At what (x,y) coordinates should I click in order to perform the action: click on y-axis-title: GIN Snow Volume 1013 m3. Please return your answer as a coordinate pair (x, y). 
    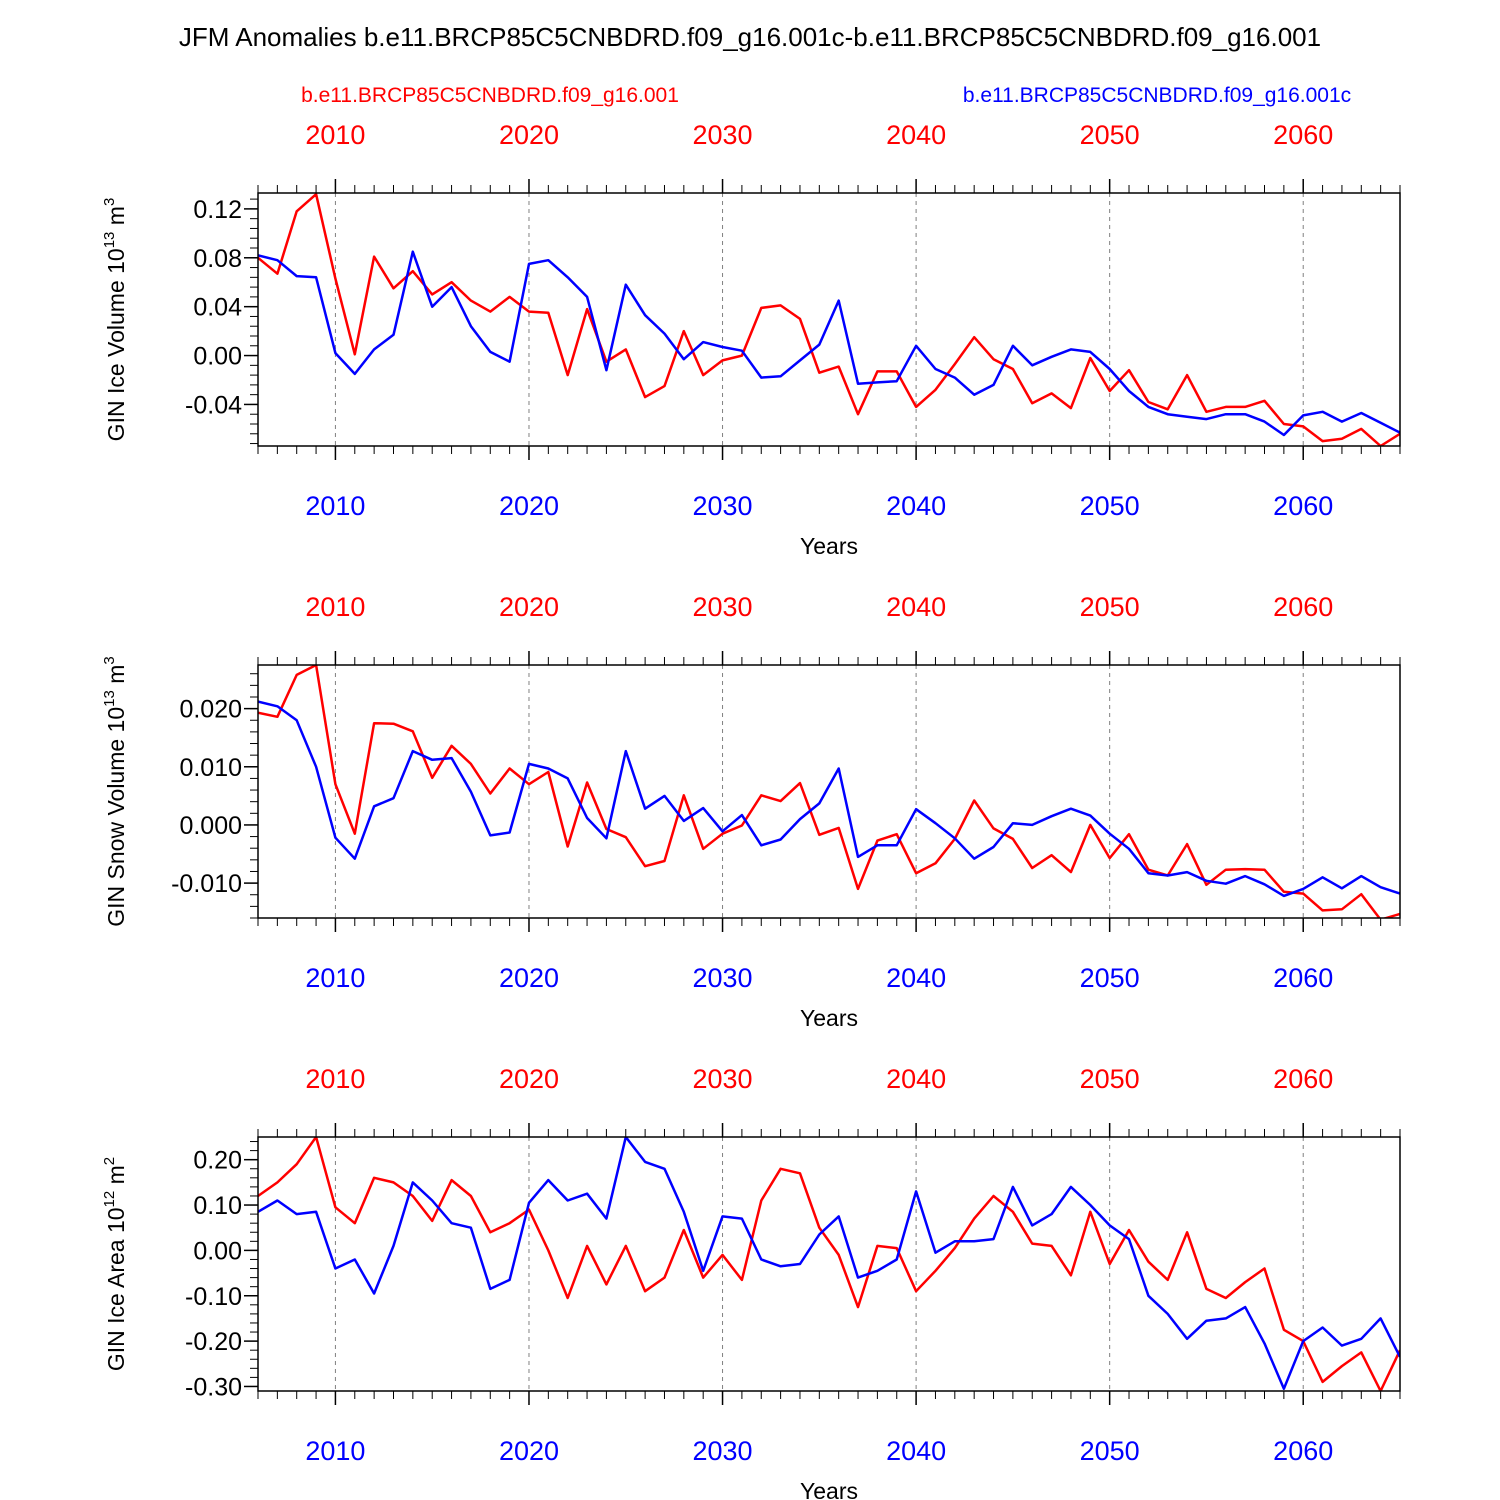
    Looking at the image, I should click on (115, 791).